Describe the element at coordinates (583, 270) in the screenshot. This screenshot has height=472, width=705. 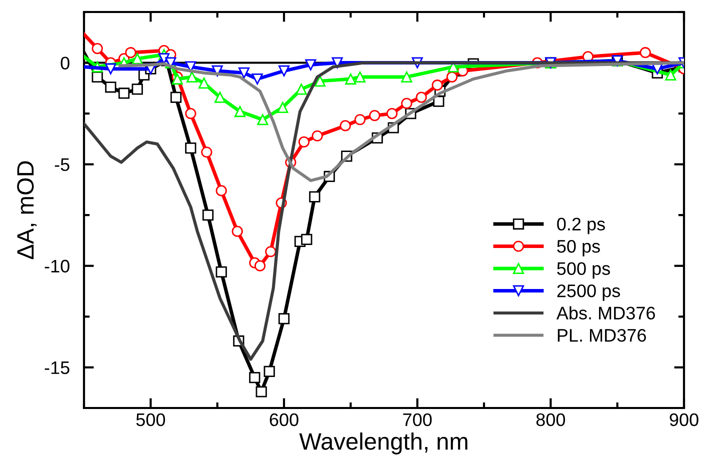
I see `legend-label: 500 ps` at that location.